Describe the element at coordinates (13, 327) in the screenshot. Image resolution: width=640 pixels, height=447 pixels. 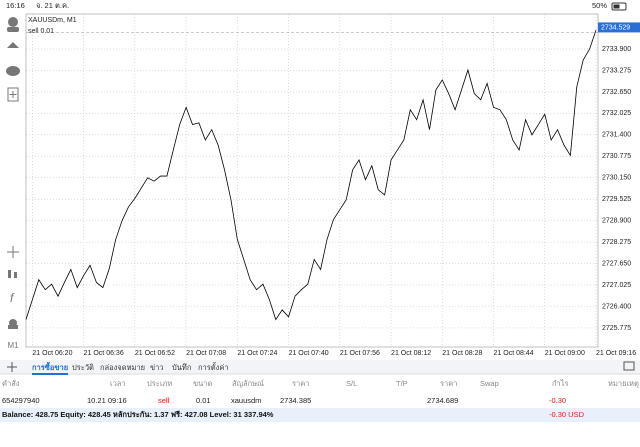
I see `objects-icon` at that location.